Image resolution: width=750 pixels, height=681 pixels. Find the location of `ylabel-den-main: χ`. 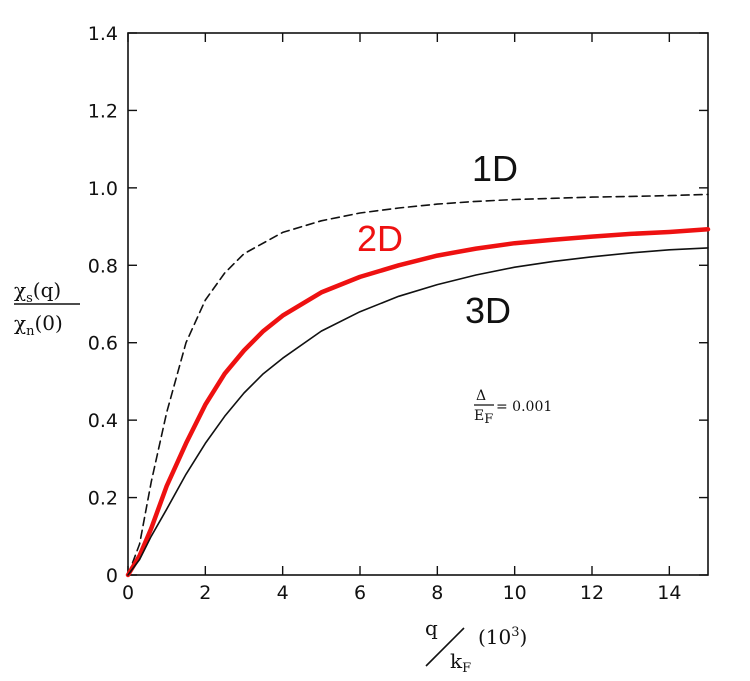

ylabel-den-main: χ is located at coordinates (20, 323).